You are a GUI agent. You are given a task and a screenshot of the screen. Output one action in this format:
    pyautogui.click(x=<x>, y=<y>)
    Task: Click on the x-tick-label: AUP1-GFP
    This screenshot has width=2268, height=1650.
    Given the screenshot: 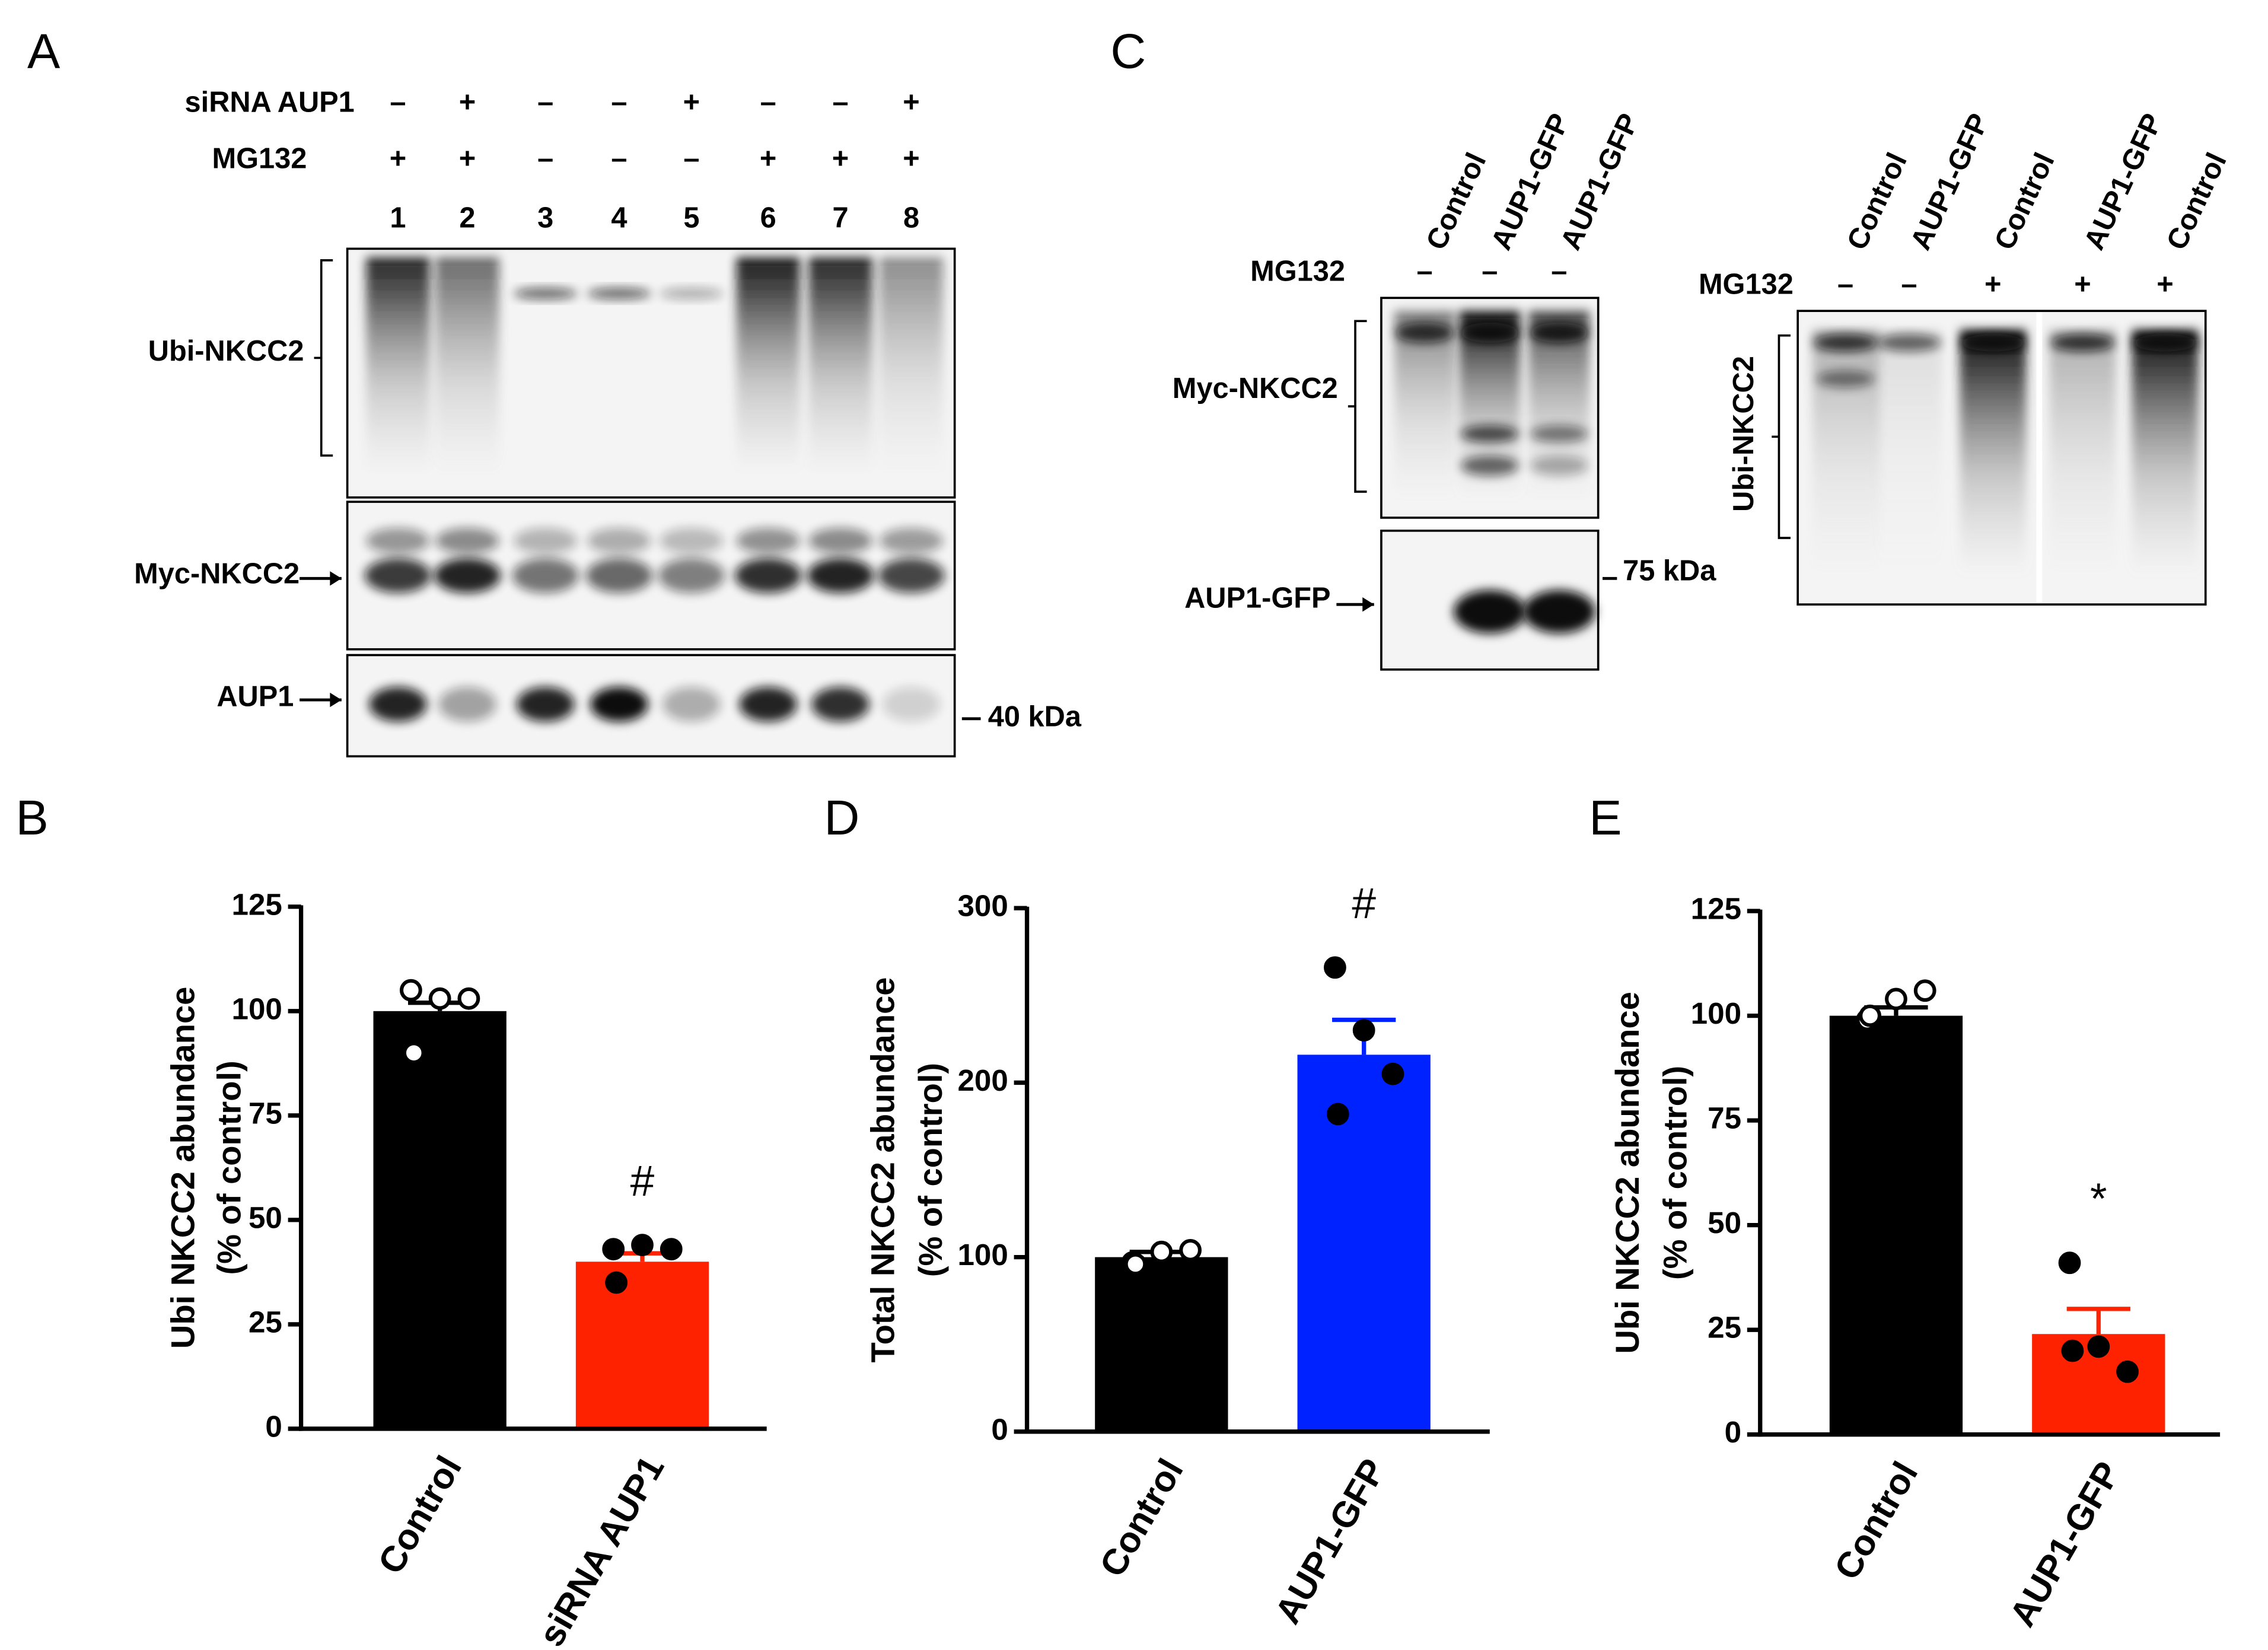 What is the action you would take?
    pyautogui.click(x=2065, y=1544)
    